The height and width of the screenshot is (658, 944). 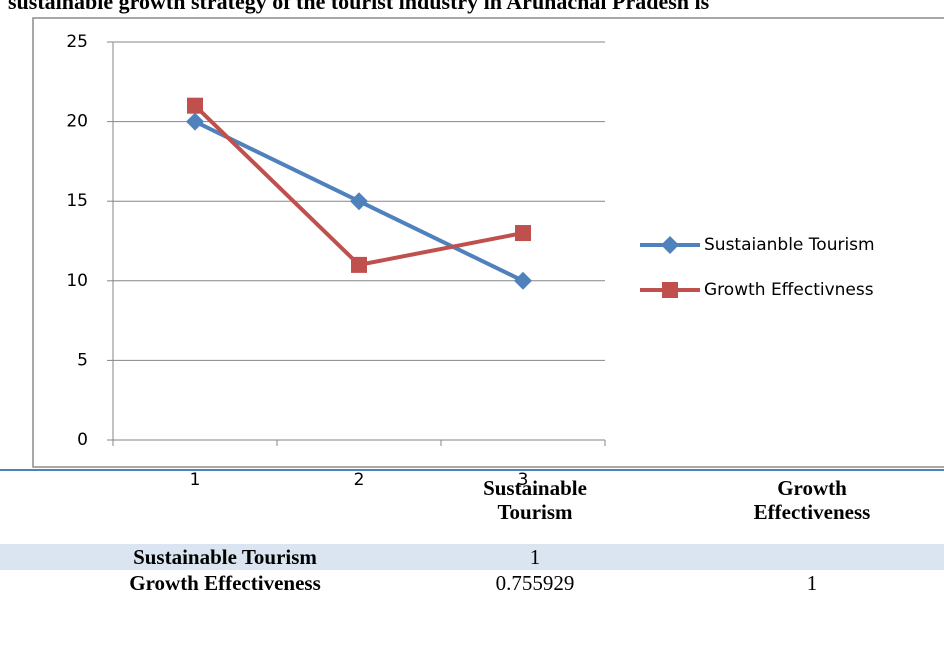 What do you see at coordinates (82, 360) in the screenshot?
I see `y-tick-label: 5` at bounding box center [82, 360].